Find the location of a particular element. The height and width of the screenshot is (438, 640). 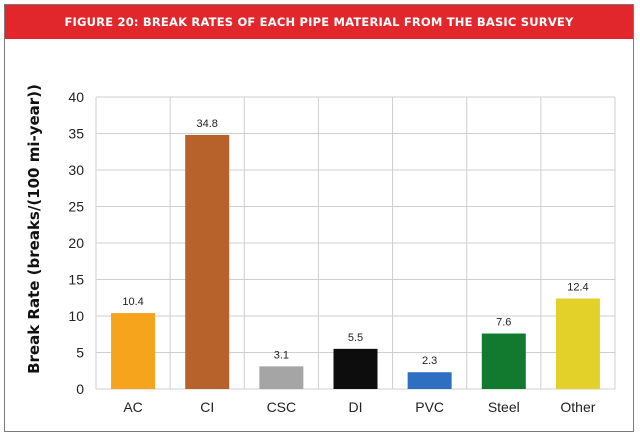

x-tick-label-csc: CSC is located at coordinates (282, 407).